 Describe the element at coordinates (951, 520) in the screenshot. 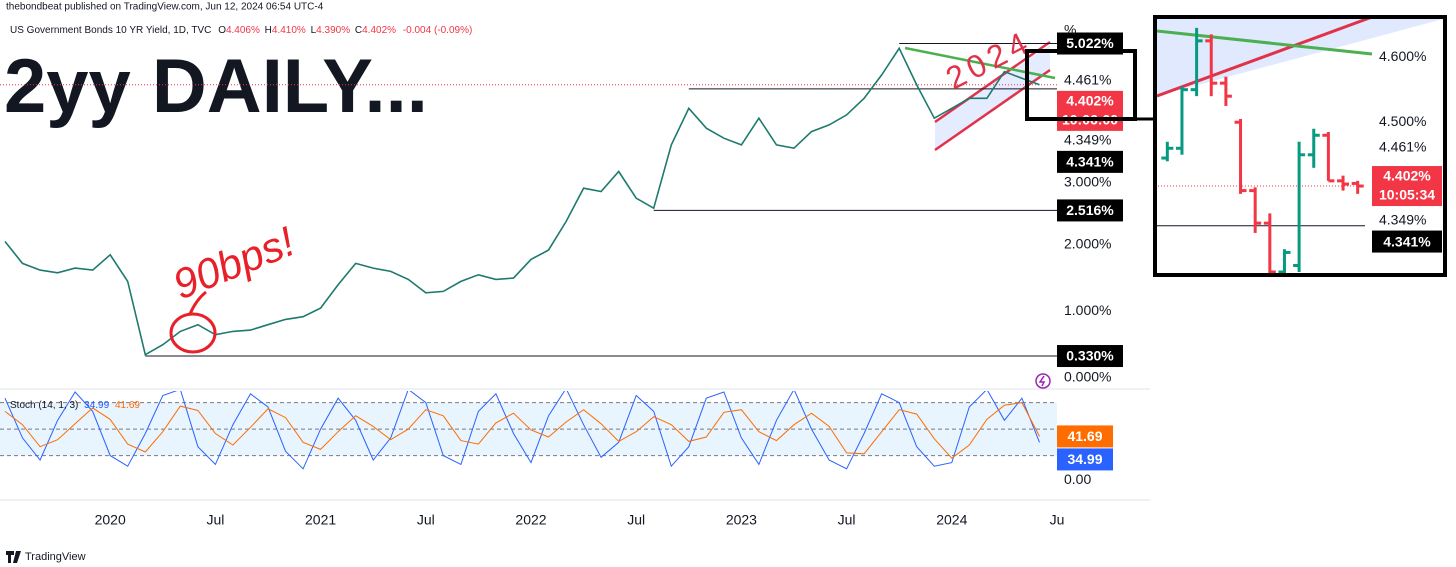

I see `x-tick-label: 2024` at that location.